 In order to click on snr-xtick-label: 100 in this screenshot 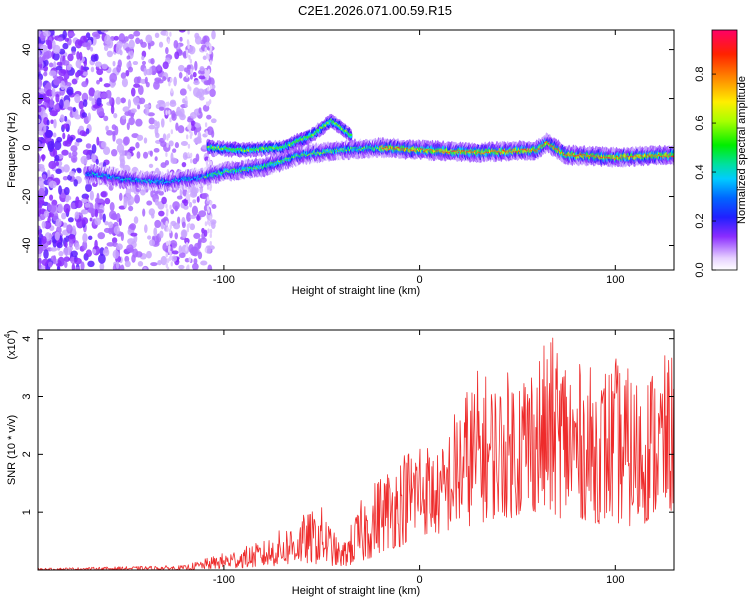, I will do `click(615, 580)`.